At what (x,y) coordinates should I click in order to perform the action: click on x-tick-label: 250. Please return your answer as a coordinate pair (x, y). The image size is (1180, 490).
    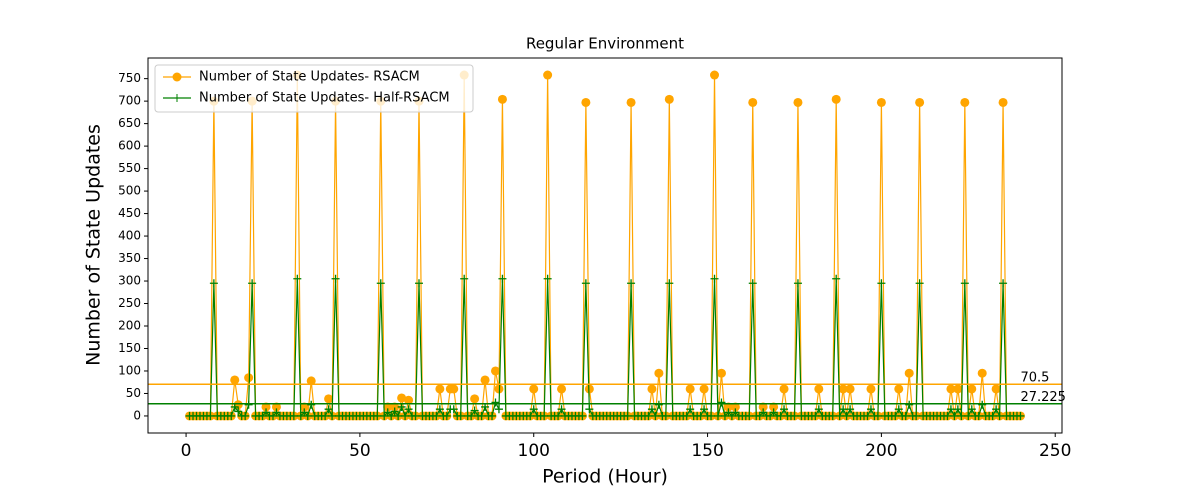
    Looking at the image, I should click on (1055, 451).